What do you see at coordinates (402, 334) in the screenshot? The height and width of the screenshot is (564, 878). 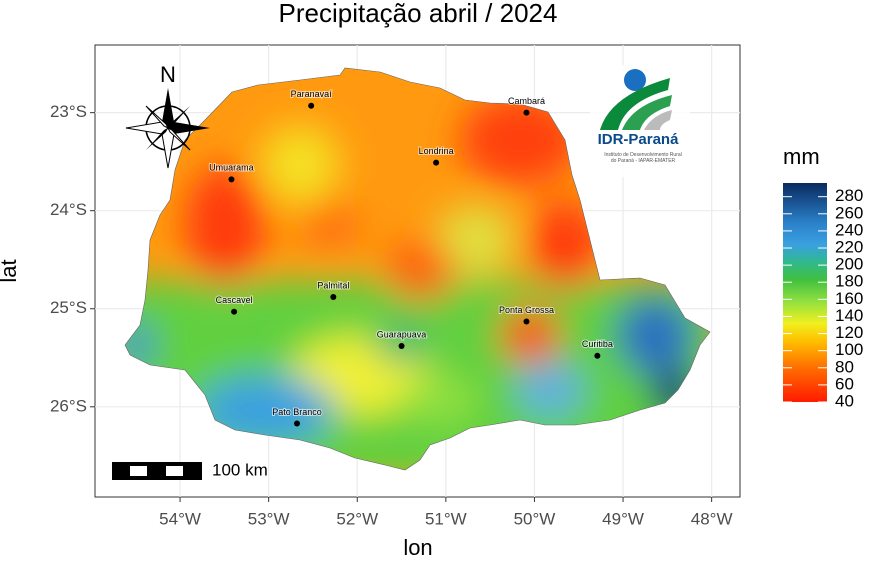 I see `city-label: Guarapuava` at bounding box center [402, 334].